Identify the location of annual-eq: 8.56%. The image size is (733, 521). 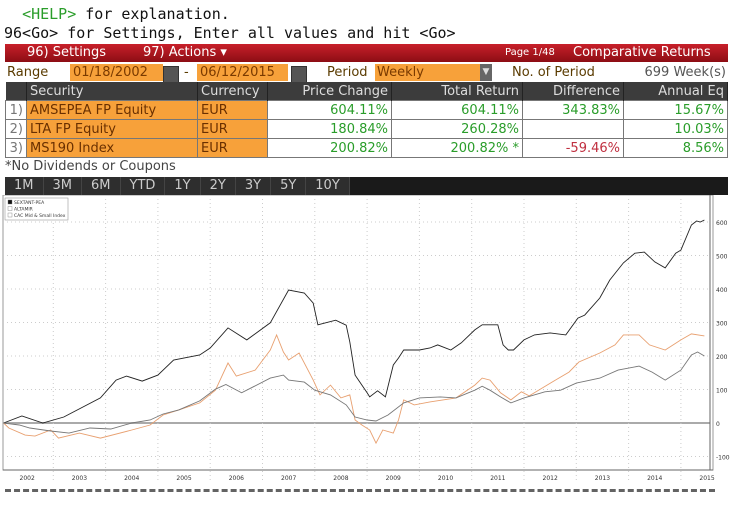
(675, 148).